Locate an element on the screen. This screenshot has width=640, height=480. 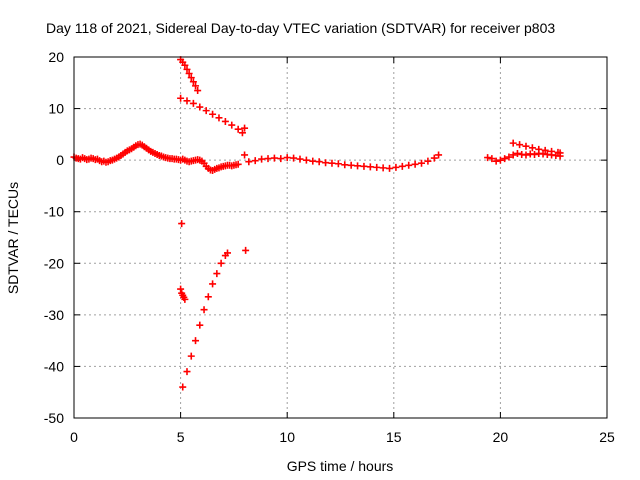
y-tick-label: -30 is located at coordinates (54, 315).